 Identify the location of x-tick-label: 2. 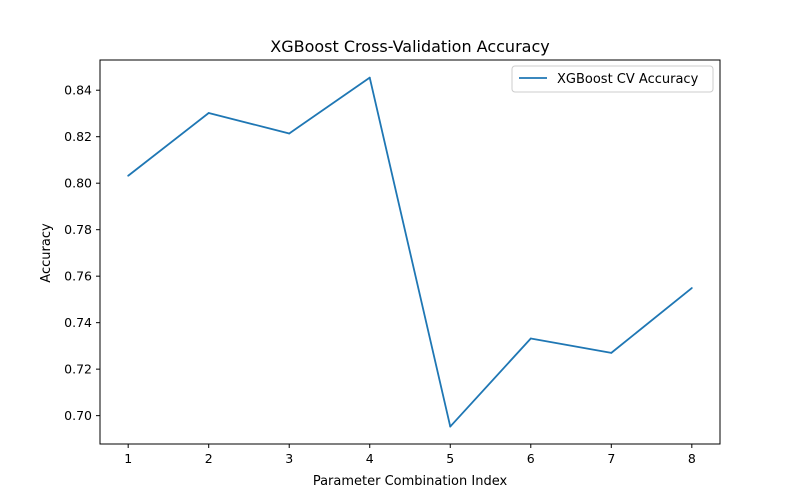
(209, 458).